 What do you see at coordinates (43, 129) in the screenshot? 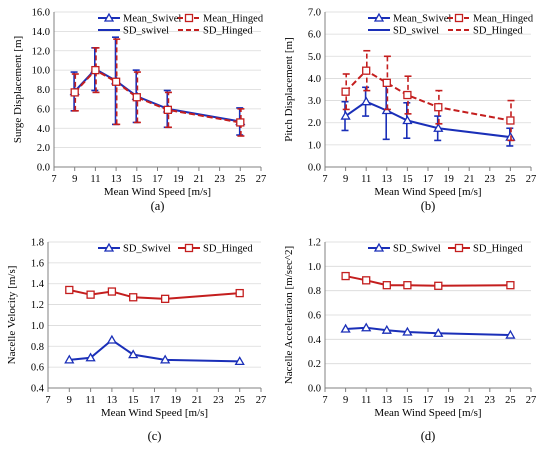
I see `y-tick-label: 4.0` at bounding box center [43, 129].